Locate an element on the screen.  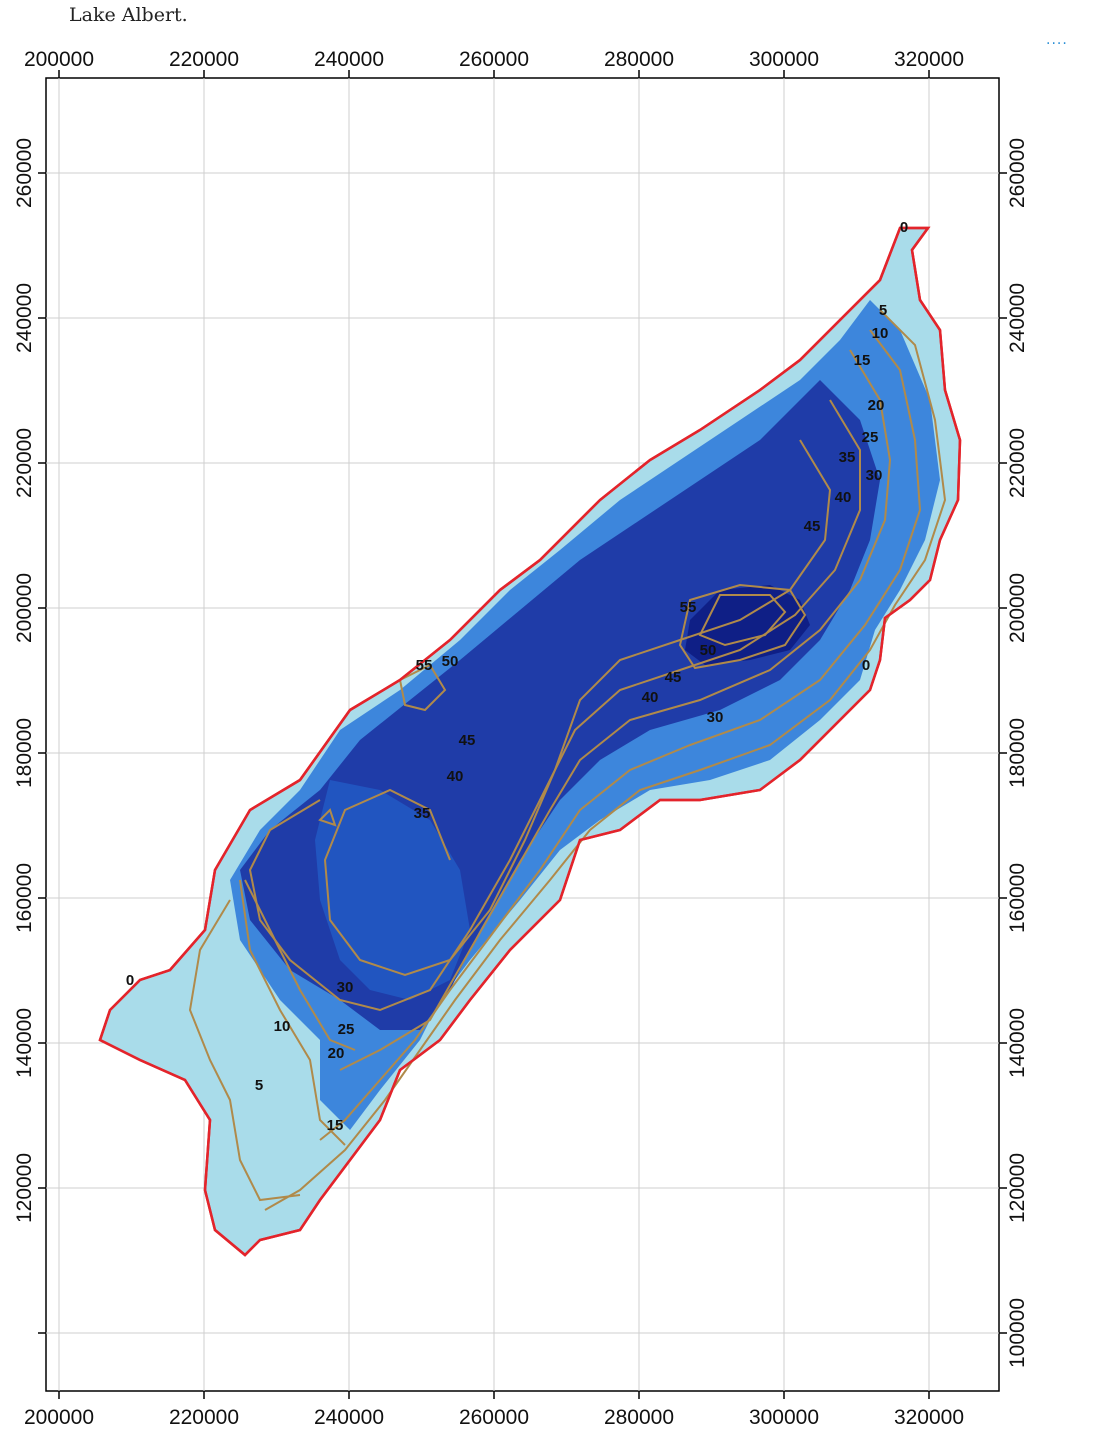
x-tick-label-bottom: 200000 is located at coordinates (59, 1417).